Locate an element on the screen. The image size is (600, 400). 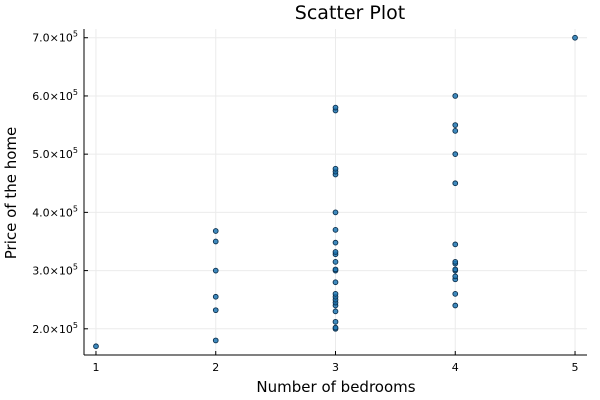
x-tick-label: 5 is located at coordinates (575, 367).